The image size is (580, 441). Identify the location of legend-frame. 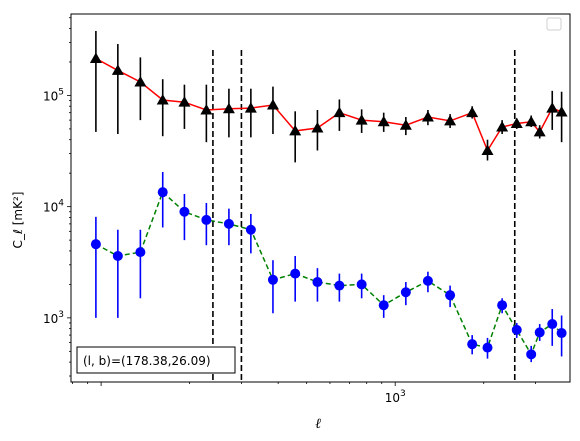
(554, 24).